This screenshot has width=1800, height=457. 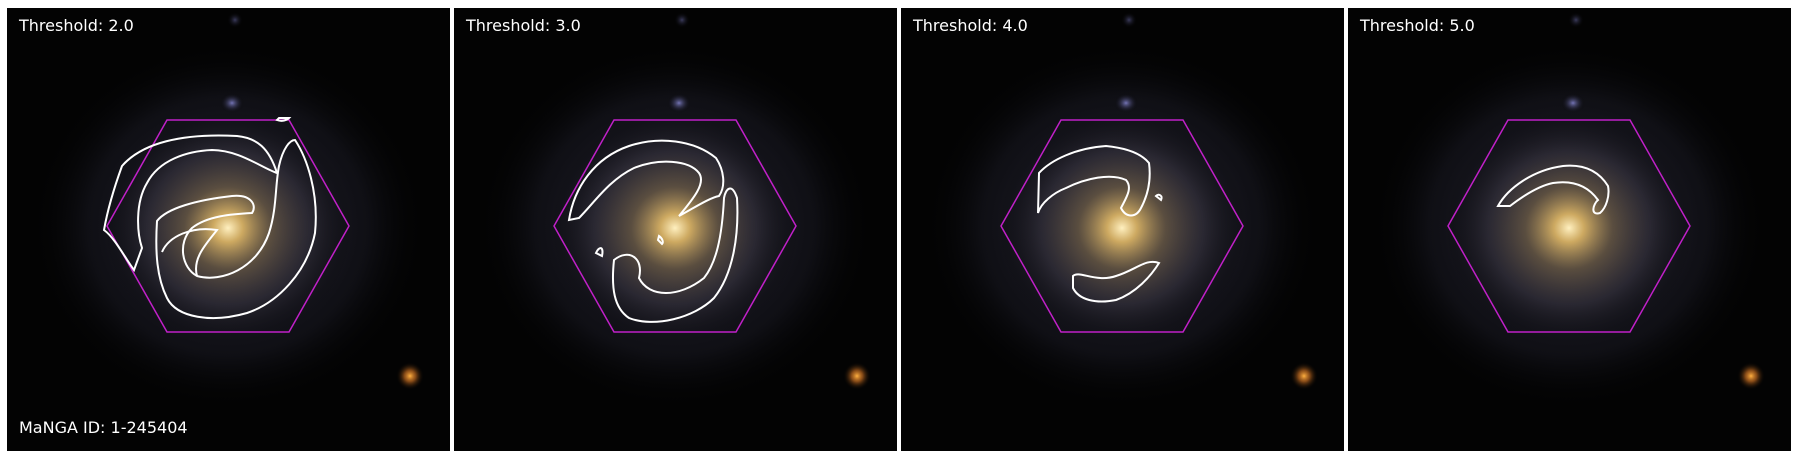 I want to click on galaxy-id-label: MaNGA ID: 1-245404, so click(x=103, y=427).